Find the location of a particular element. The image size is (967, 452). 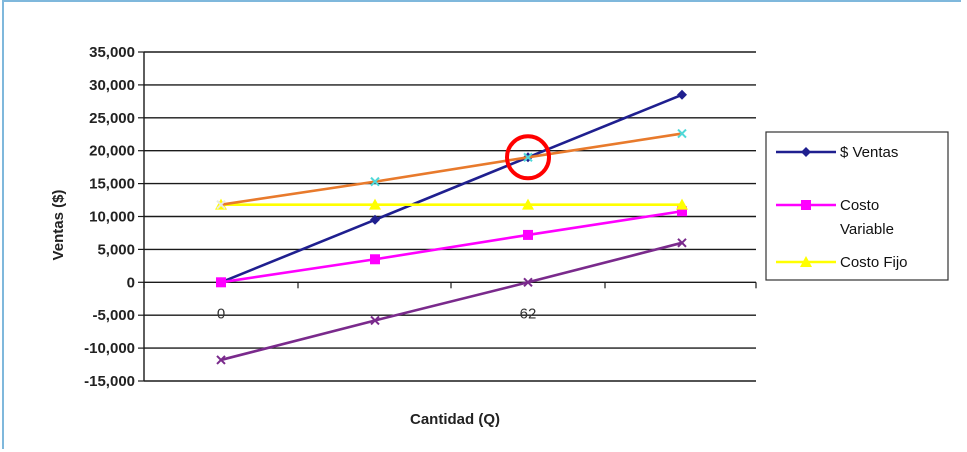

legend-item: Costo Fijo is located at coordinates (842, 262).